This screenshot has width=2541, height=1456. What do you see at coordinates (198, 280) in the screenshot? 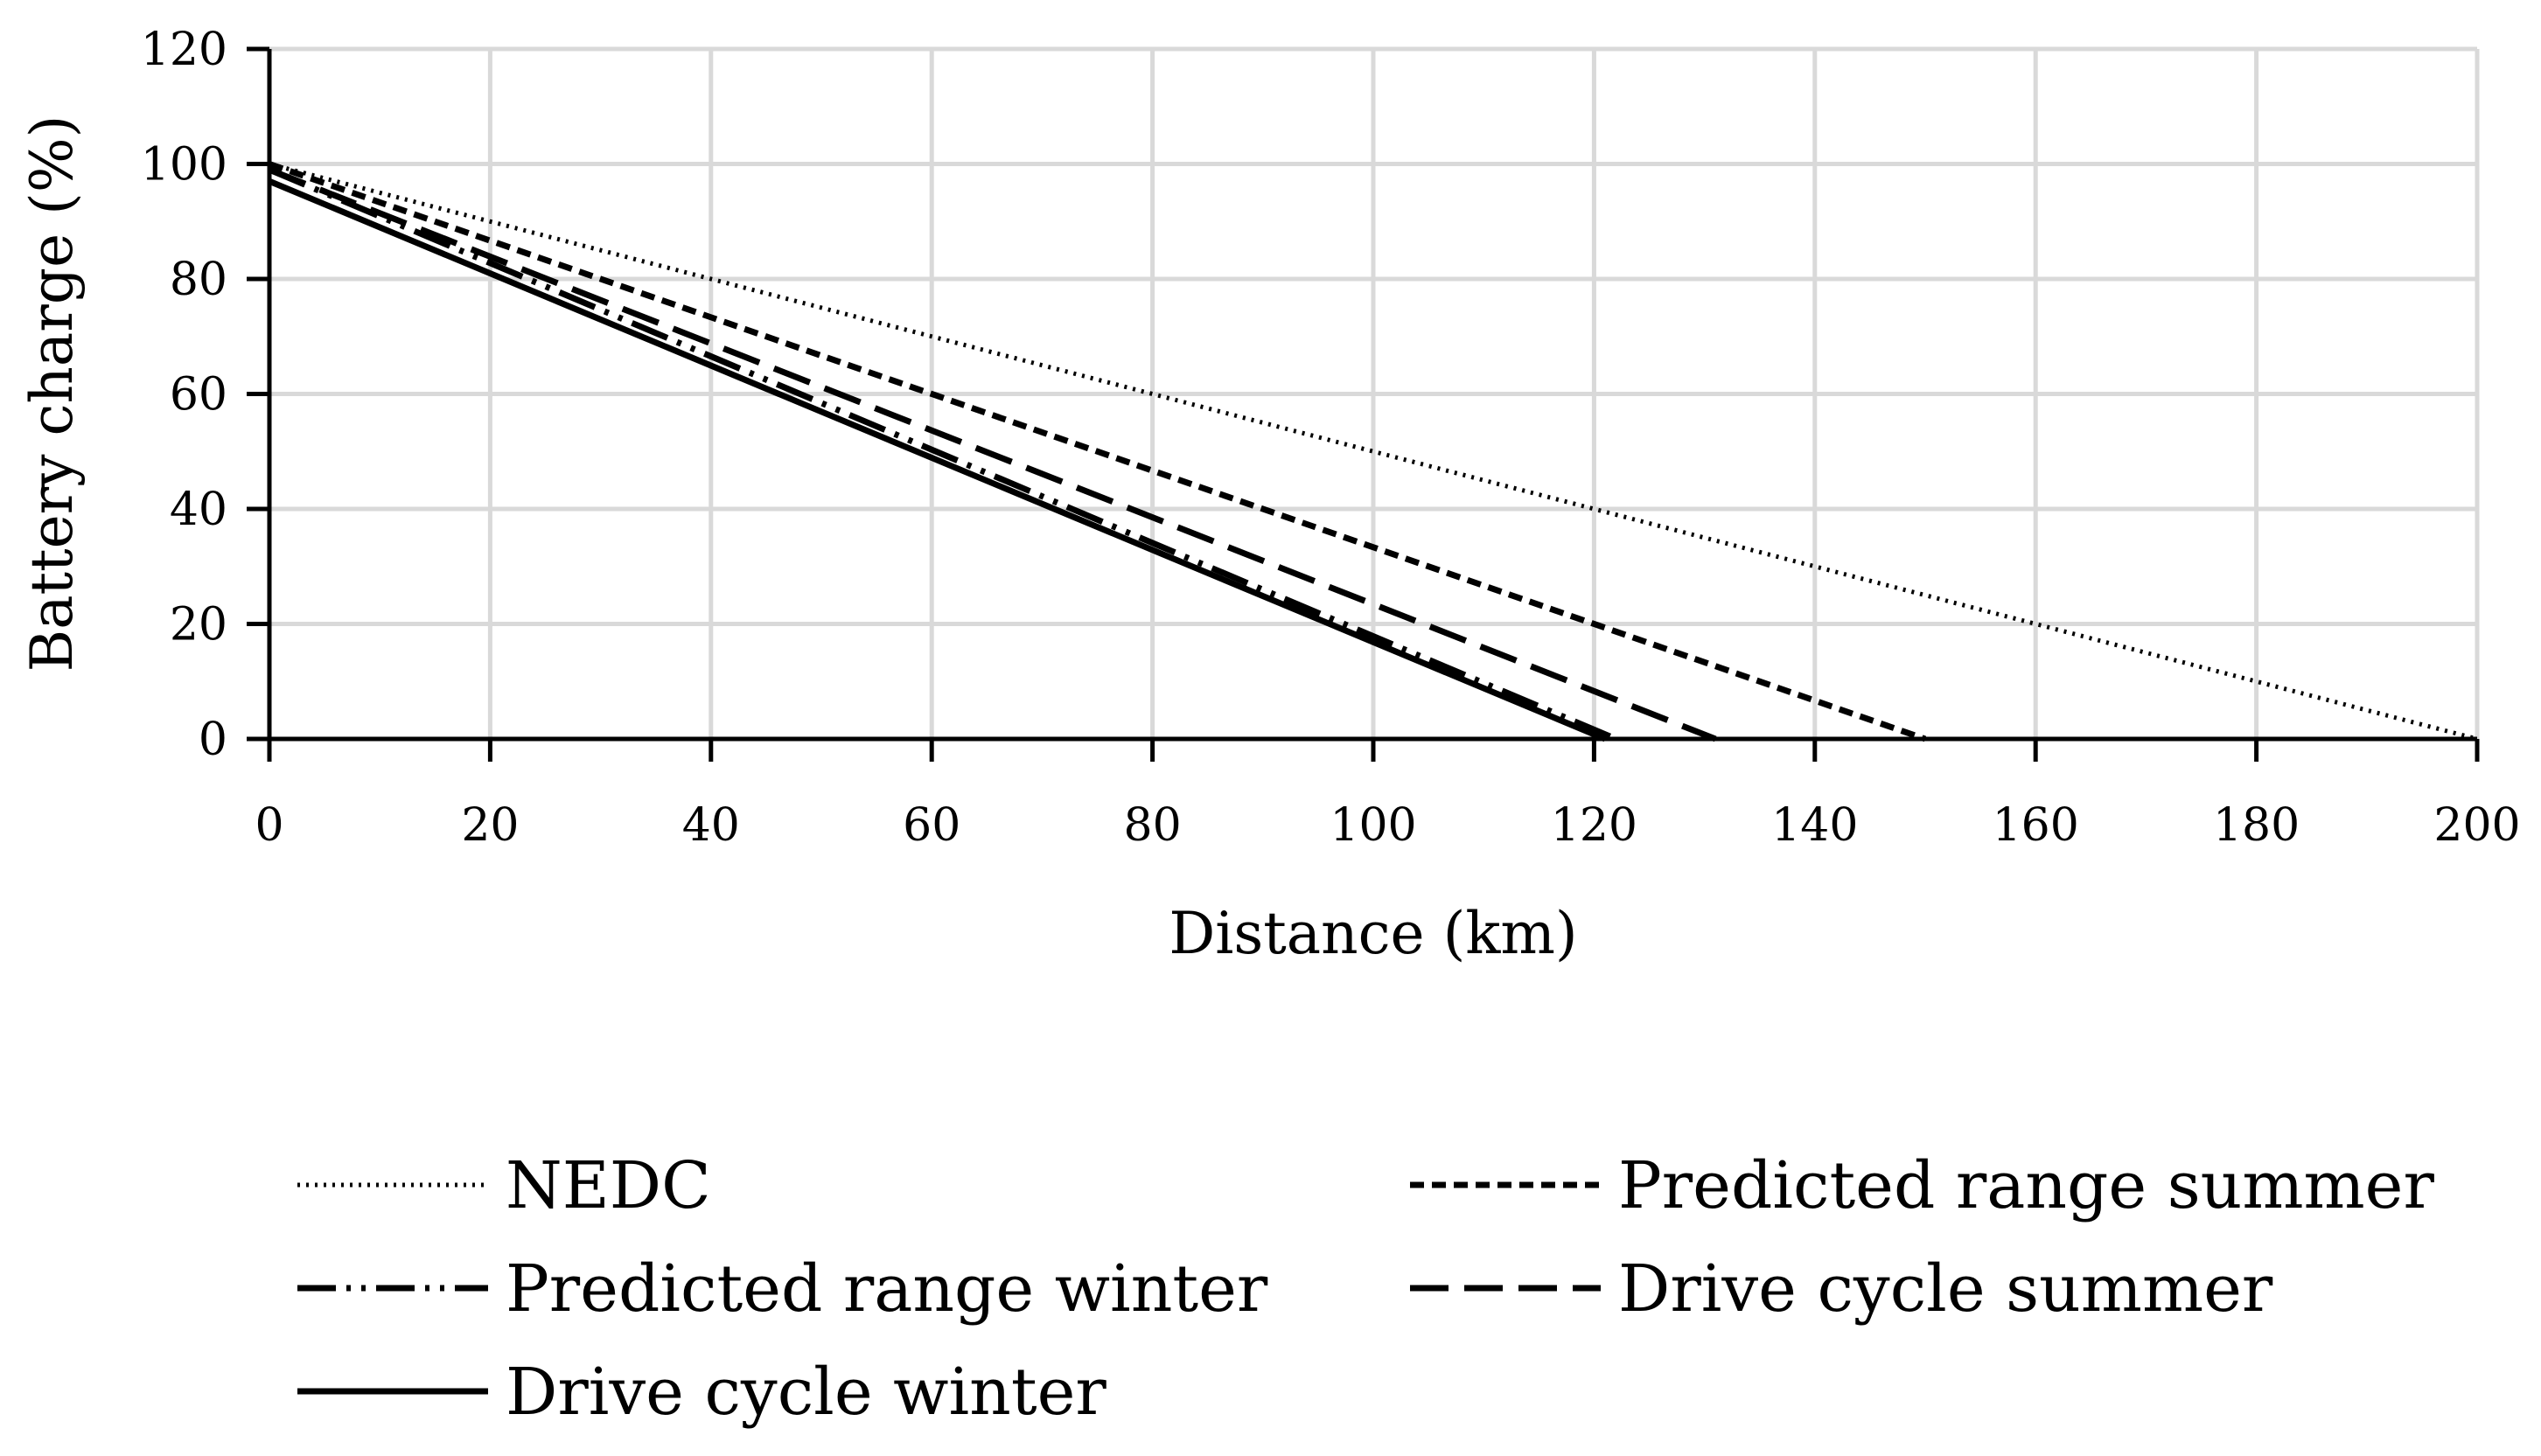
I see `y-tick-label-4: 80` at bounding box center [198, 280].